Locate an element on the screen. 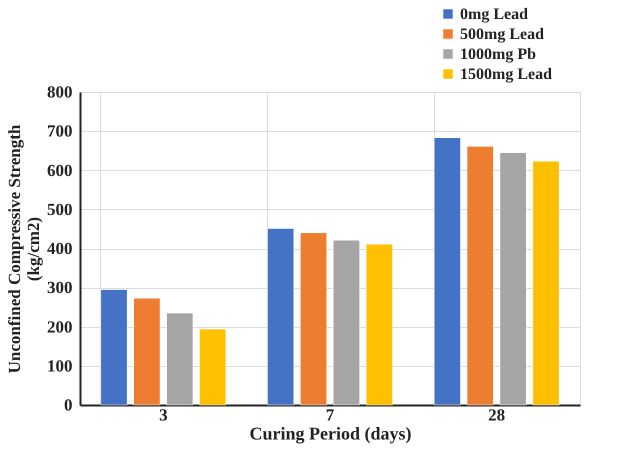 The image size is (618, 458). y-axis-title: Unconfined Compressive Strength (kg/cm2) is located at coordinates (24, 249).